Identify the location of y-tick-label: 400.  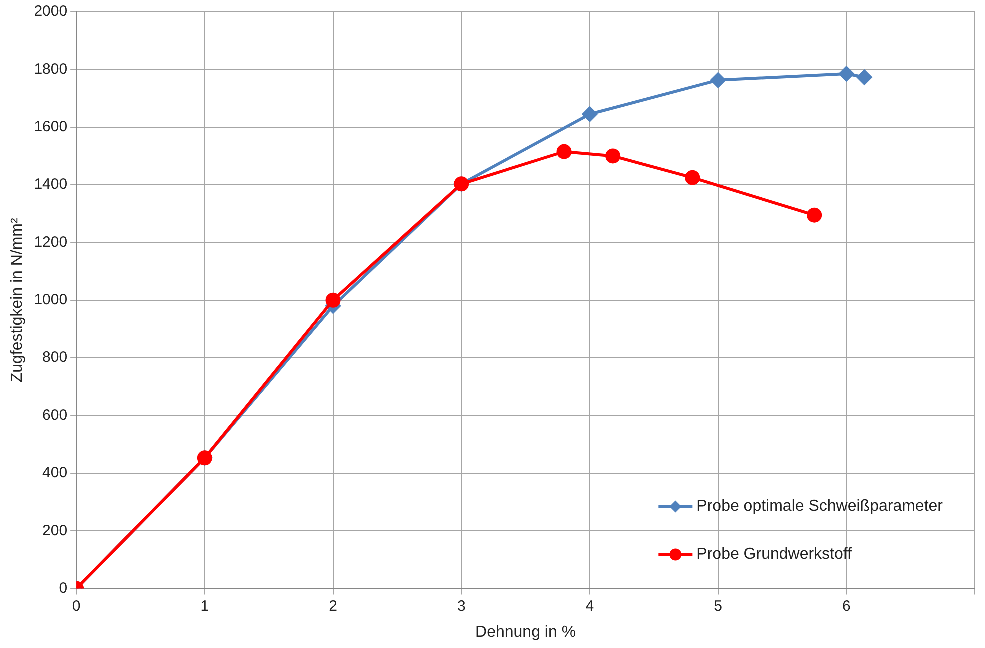
(55, 473).